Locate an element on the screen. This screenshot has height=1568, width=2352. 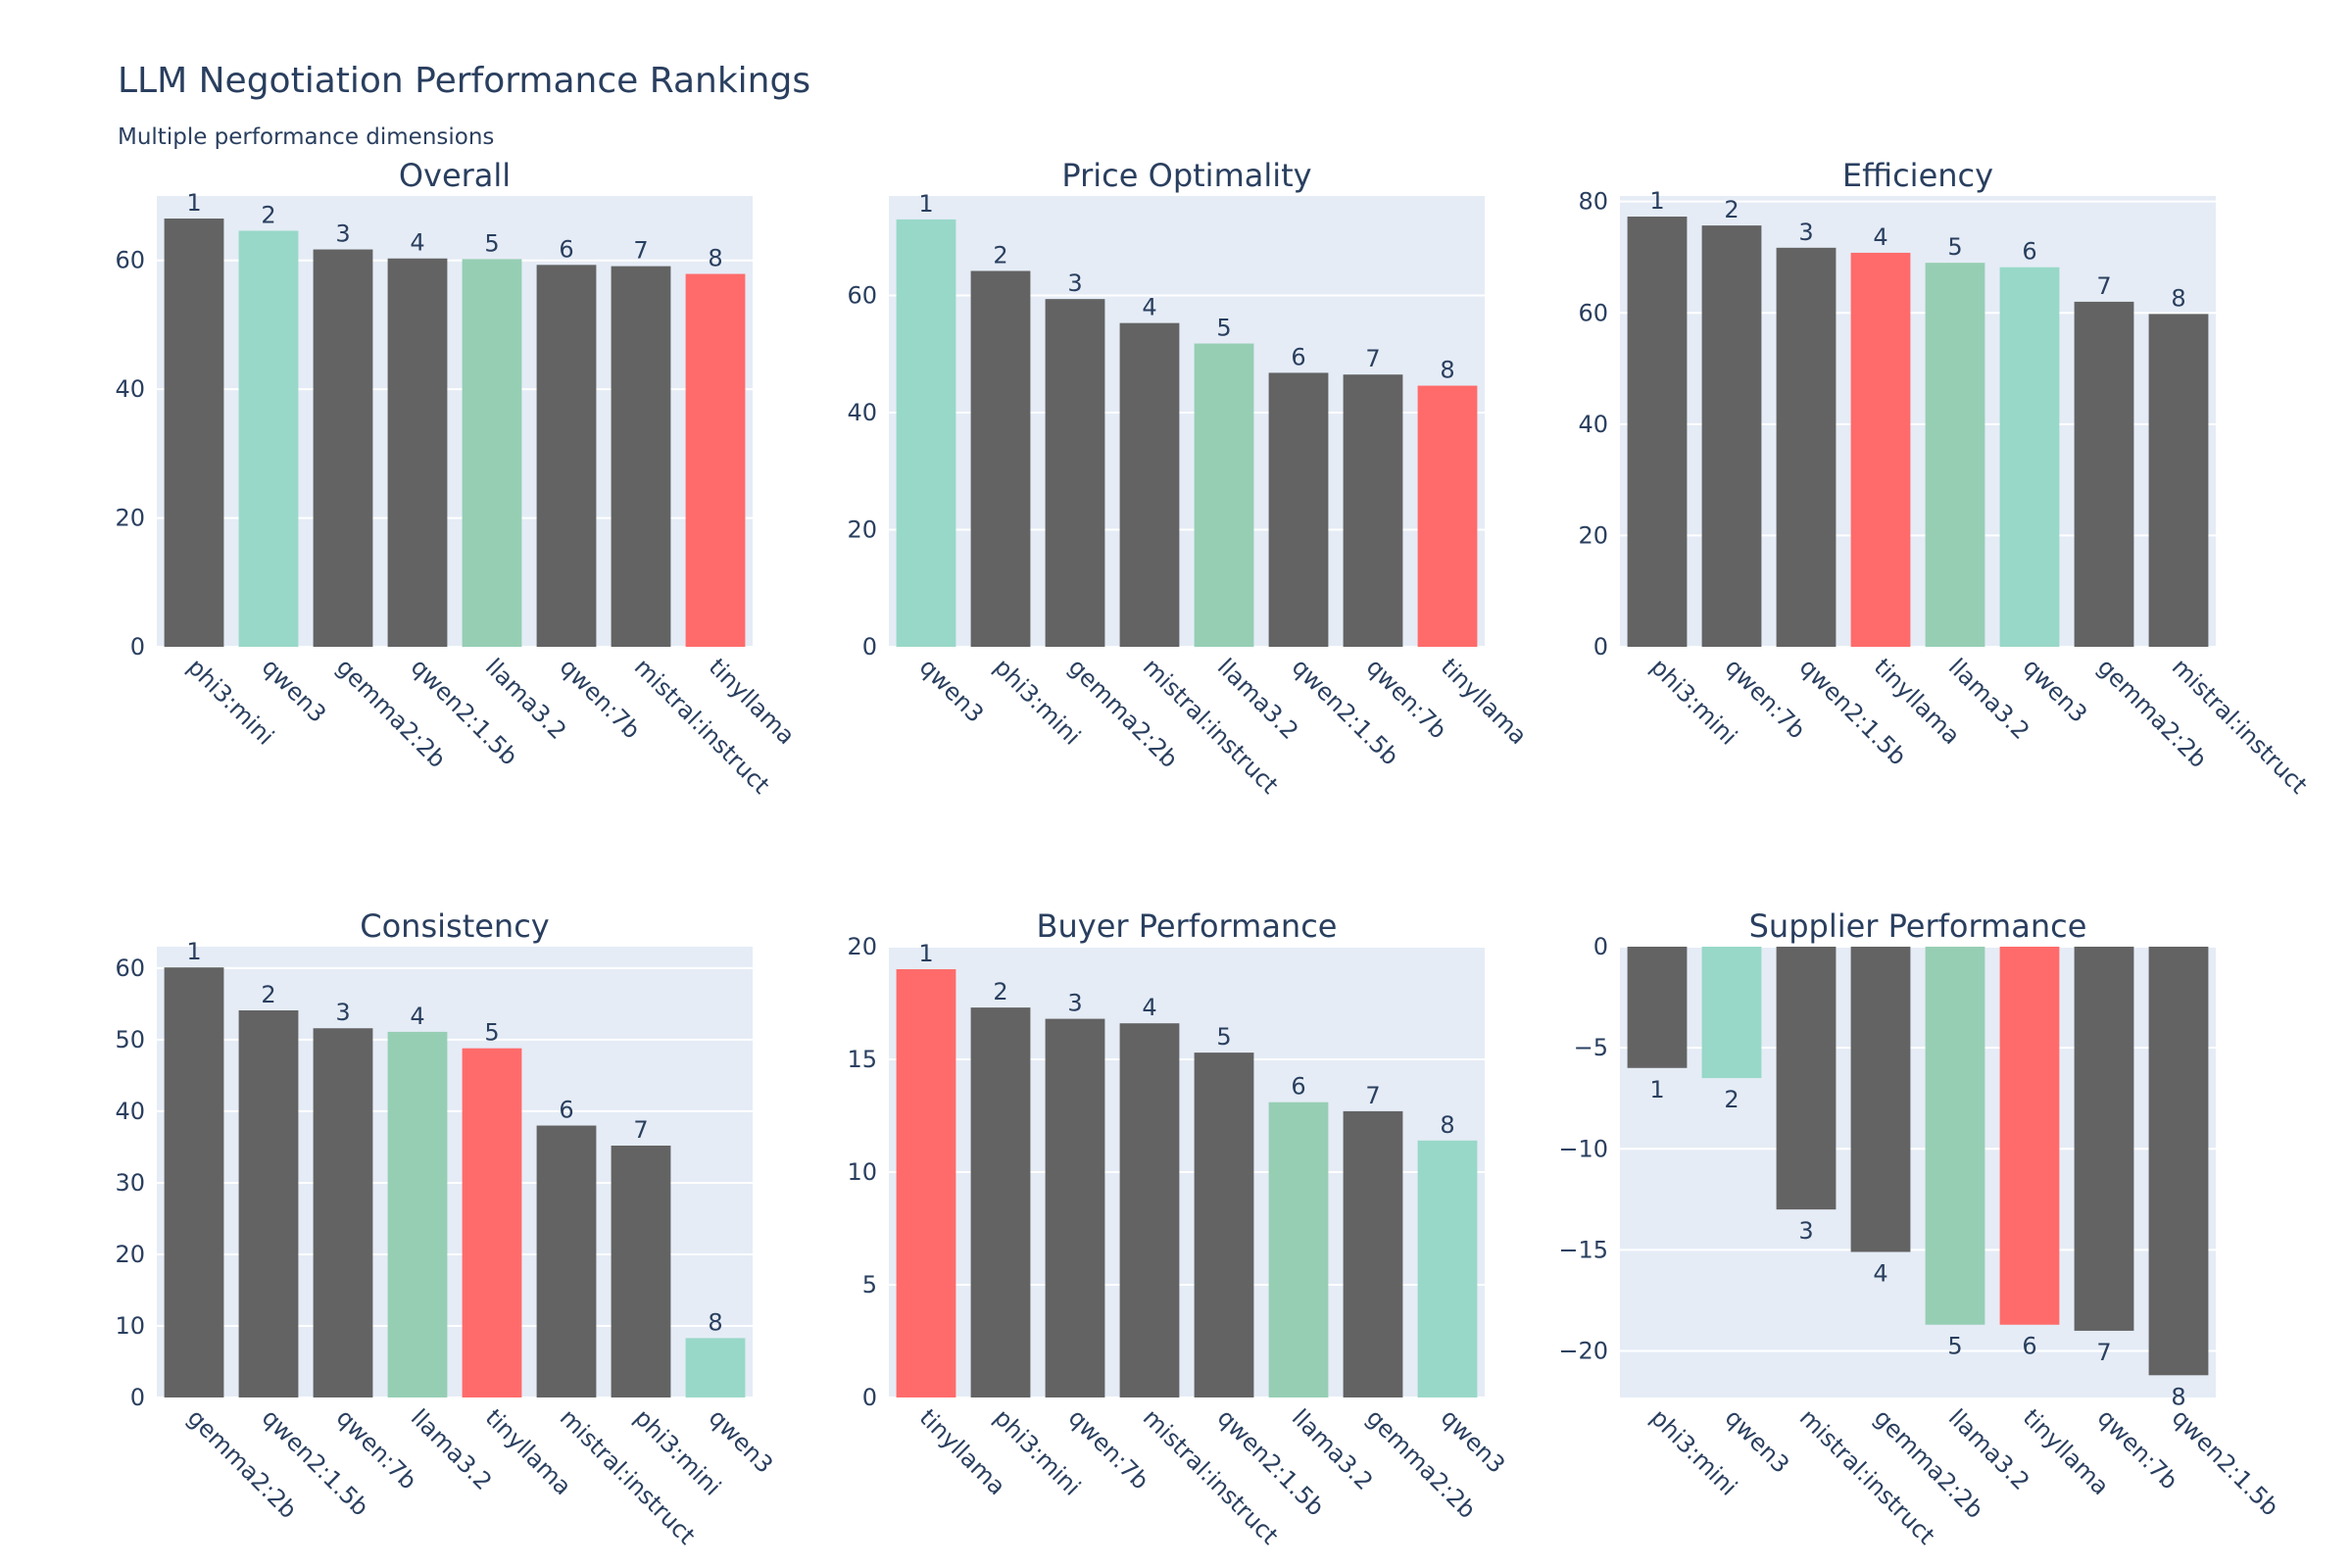
y-tick-label: −5 is located at coordinates (1591, 1047).